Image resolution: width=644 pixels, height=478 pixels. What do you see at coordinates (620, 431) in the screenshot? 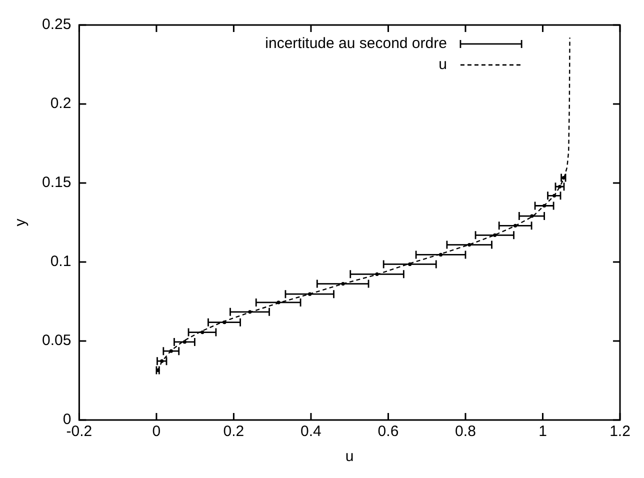
I see `x-tick-label: 1.2` at bounding box center [620, 431].